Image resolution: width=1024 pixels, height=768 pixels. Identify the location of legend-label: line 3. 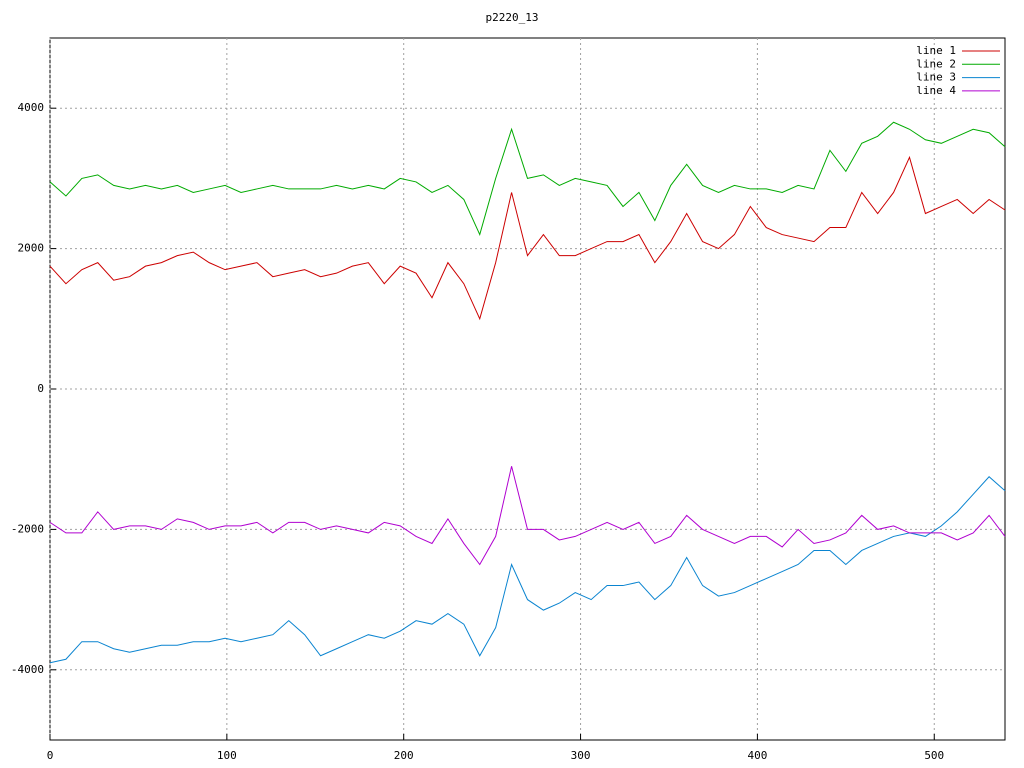
(936, 77).